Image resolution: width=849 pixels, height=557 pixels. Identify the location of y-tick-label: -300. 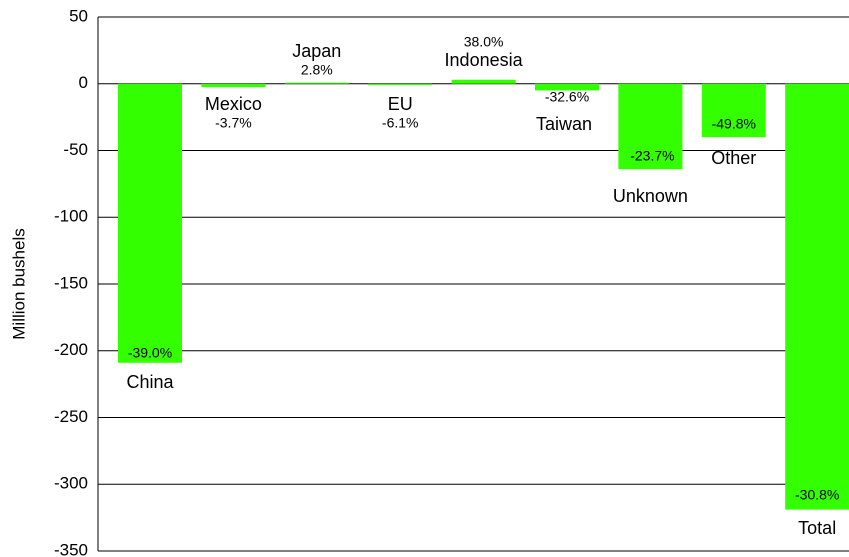
(71, 483).